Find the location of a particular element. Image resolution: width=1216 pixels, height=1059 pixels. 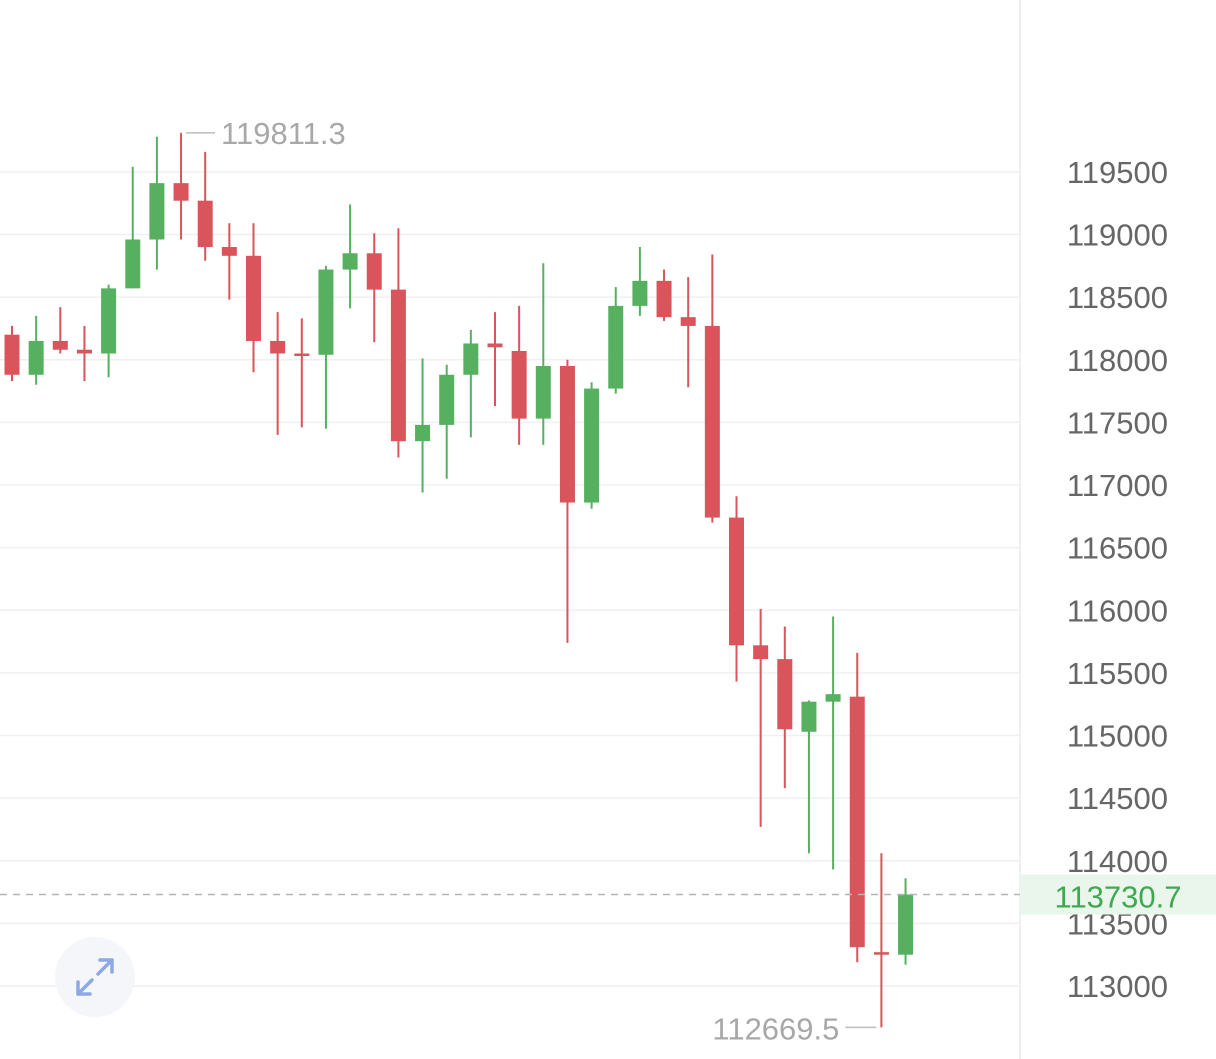

y-tick-label: 116000 is located at coordinates (1117, 610).